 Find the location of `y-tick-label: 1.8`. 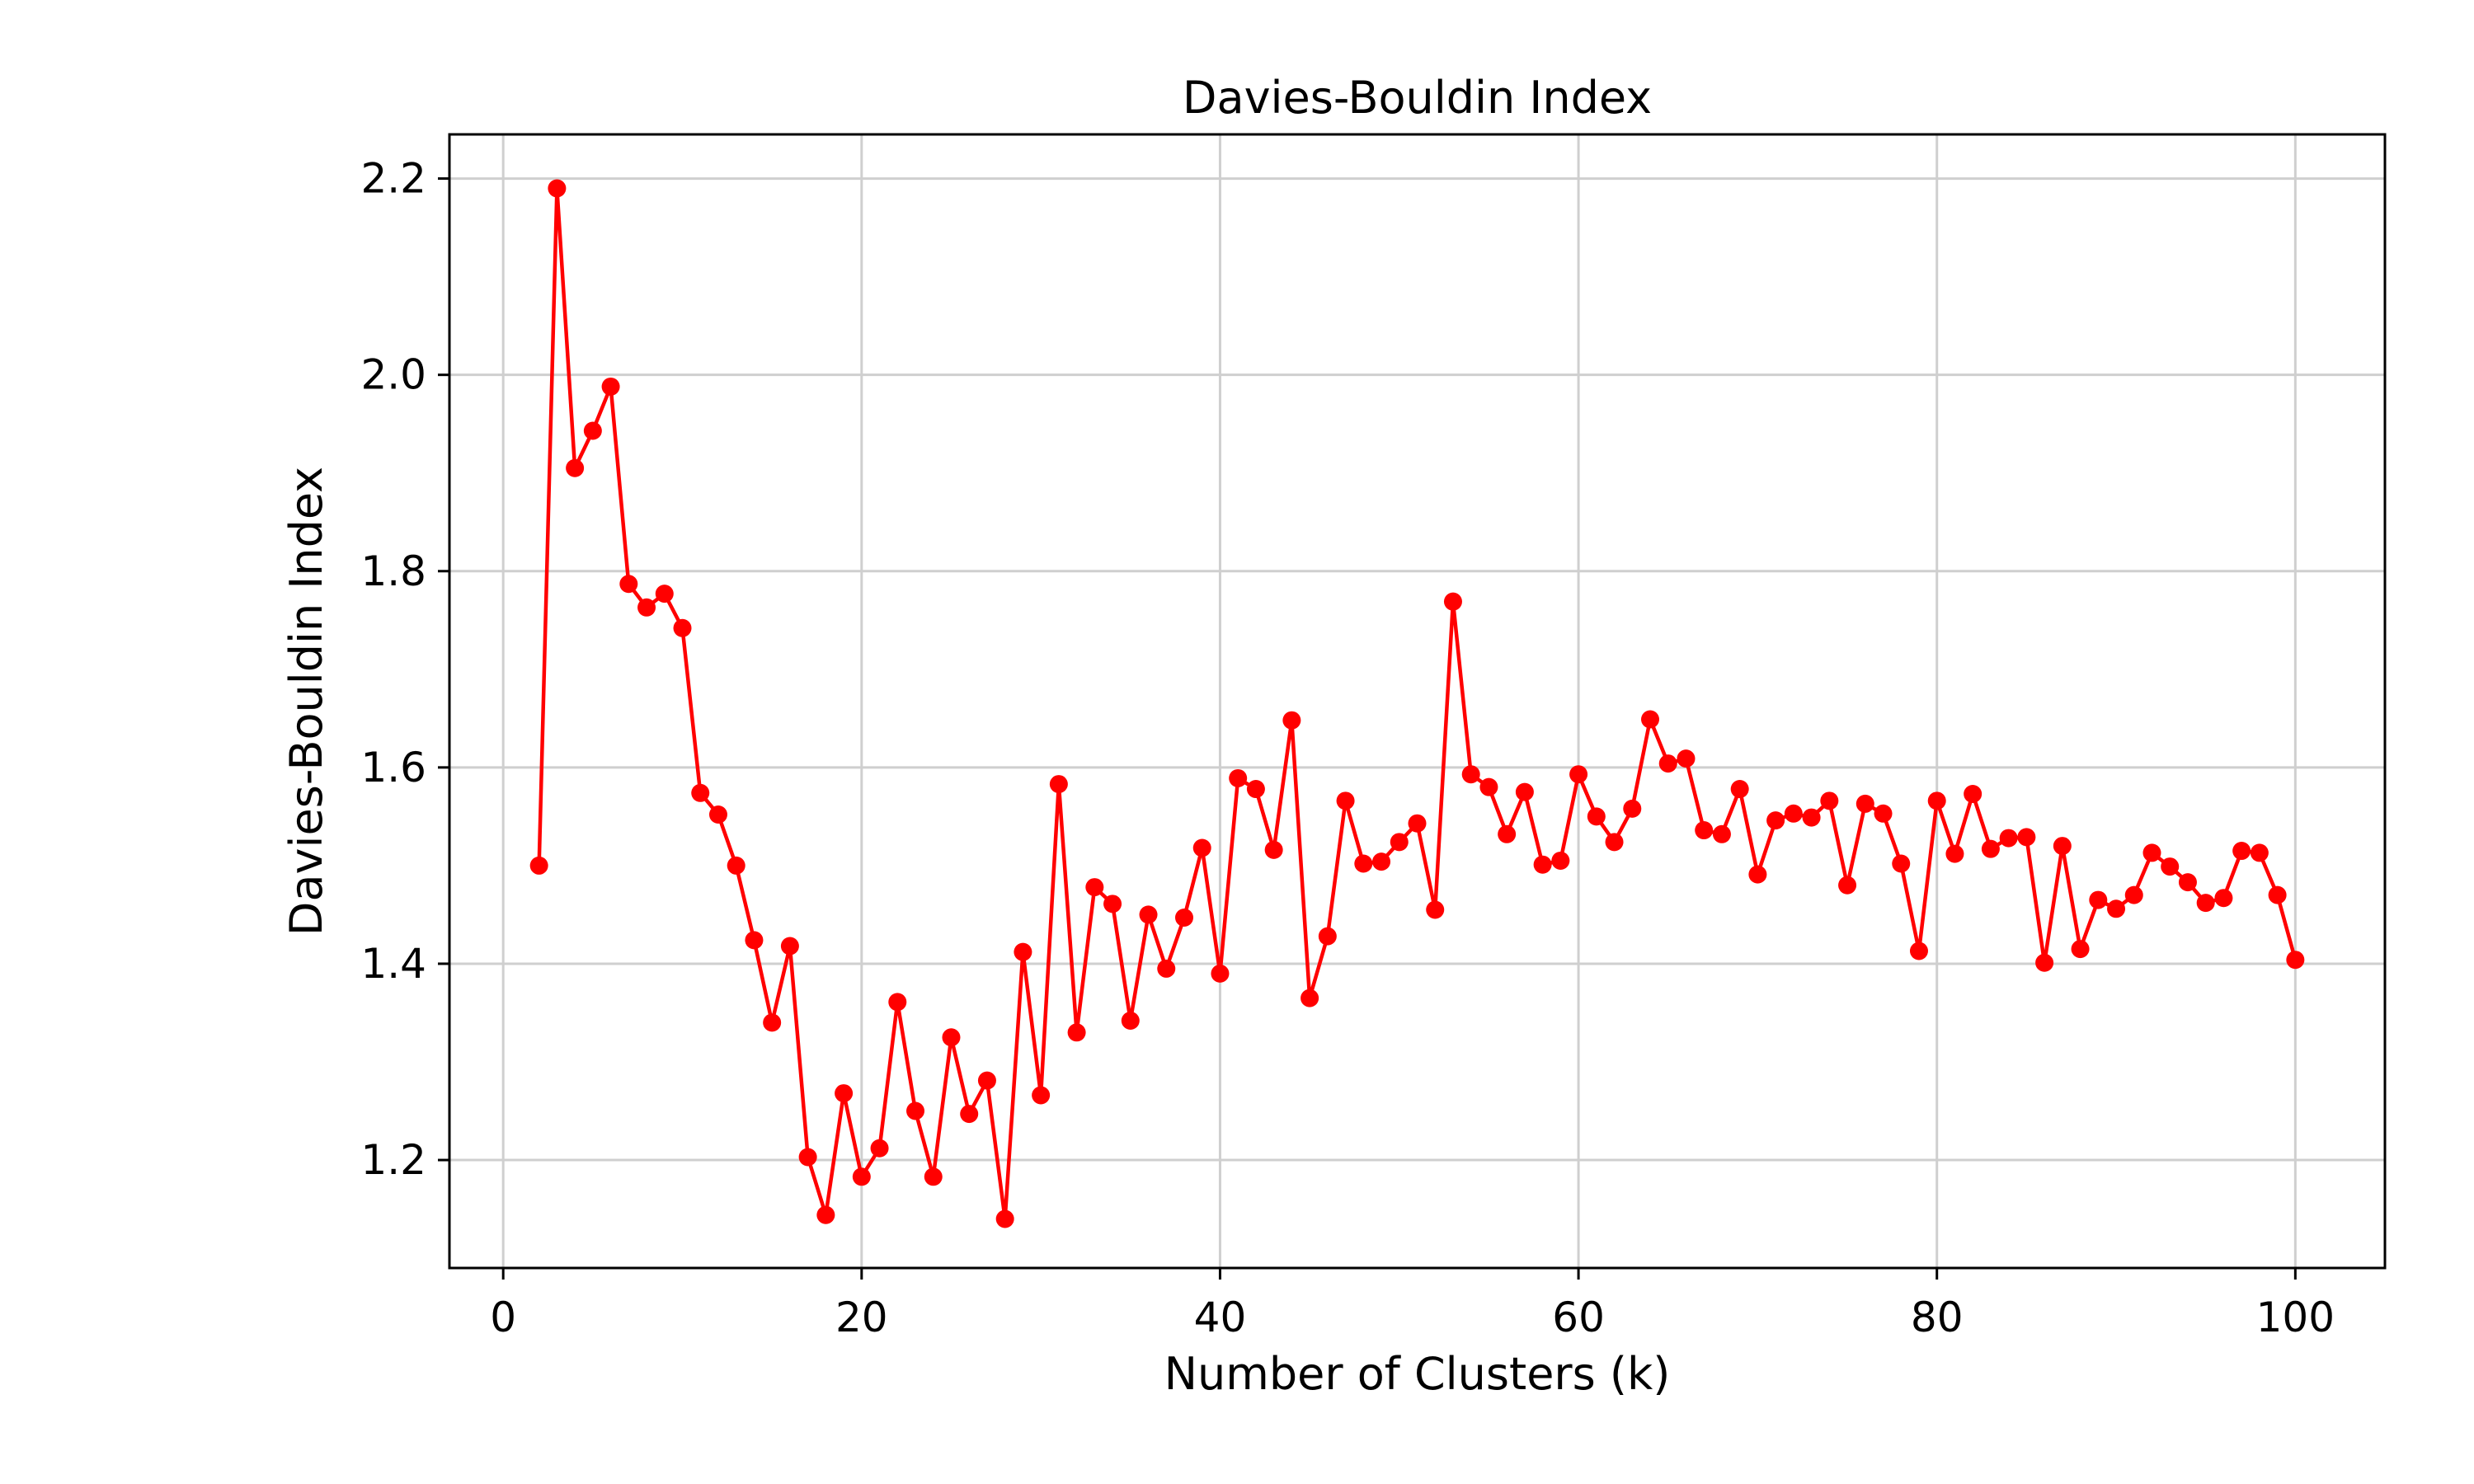

y-tick-label: 1.8 is located at coordinates (393, 571).